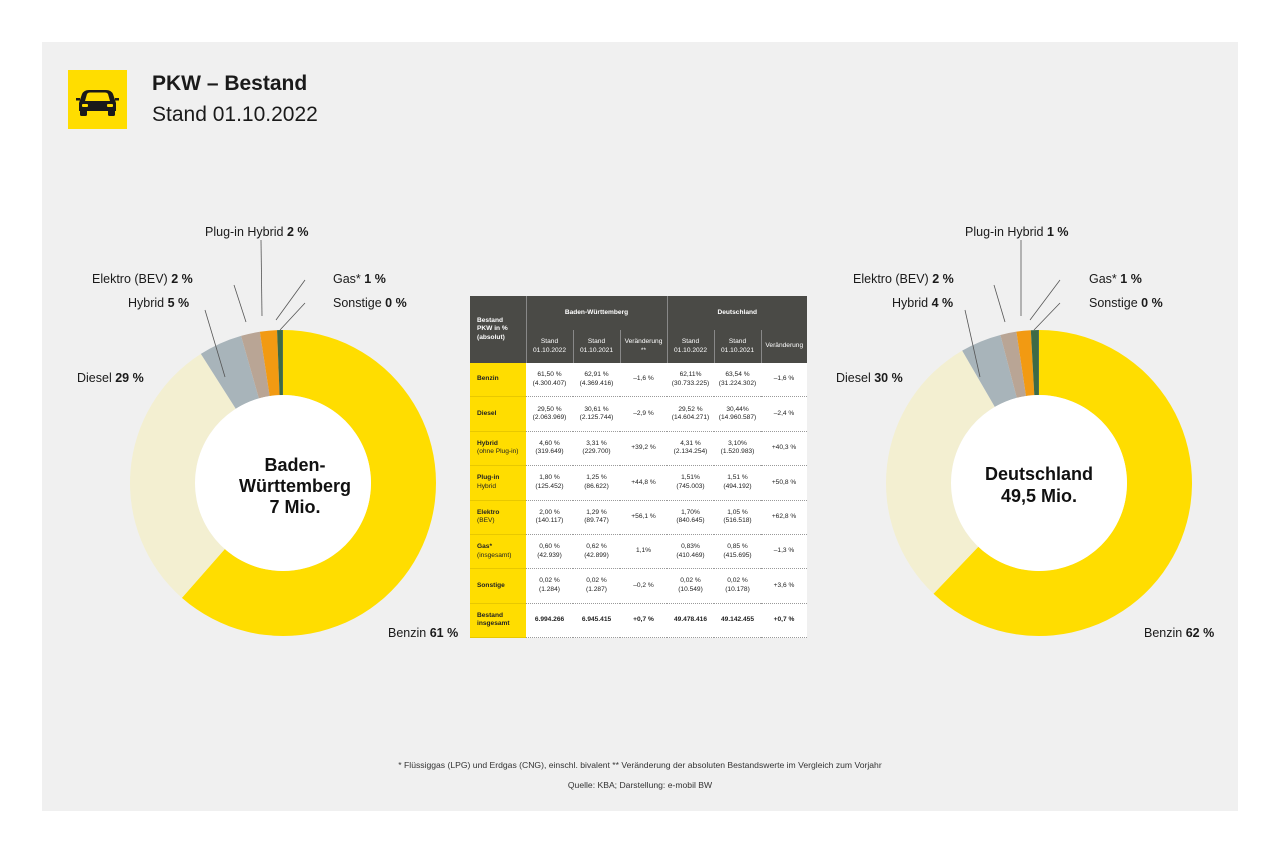  What do you see at coordinates (549, 380) in the screenshot?
I see `table-cell: 61,50 % (4.300.407)` at bounding box center [549, 380].